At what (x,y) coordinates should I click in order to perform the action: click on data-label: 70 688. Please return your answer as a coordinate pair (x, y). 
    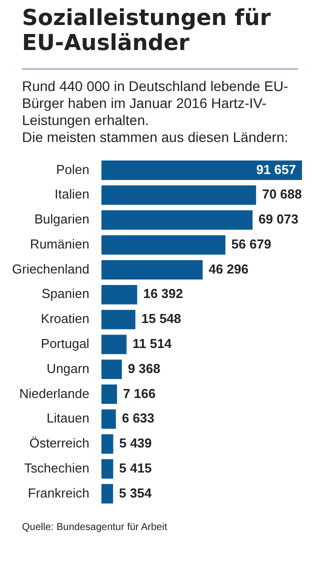
    Looking at the image, I should click on (282, 194).